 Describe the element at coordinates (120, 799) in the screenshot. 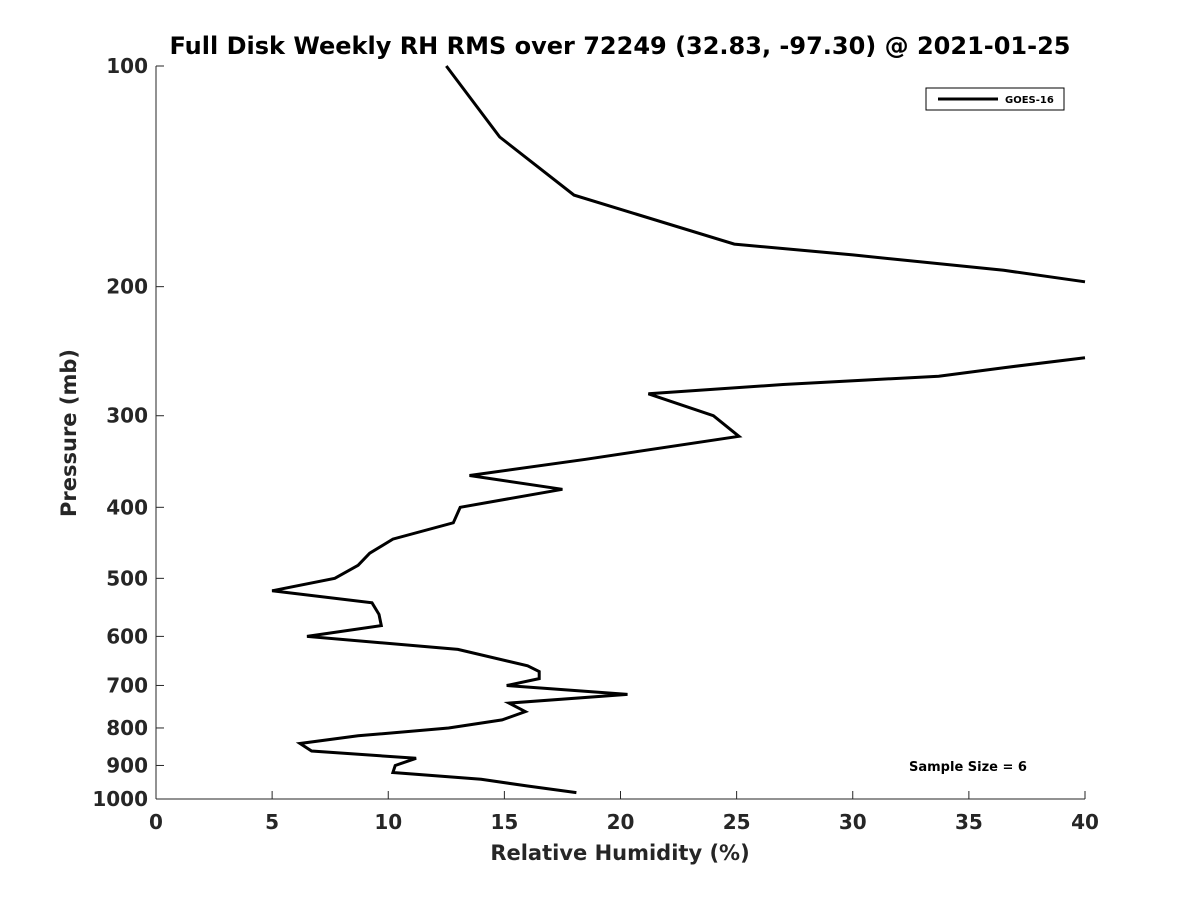

I see `y-tick-label: 1000` at that location.